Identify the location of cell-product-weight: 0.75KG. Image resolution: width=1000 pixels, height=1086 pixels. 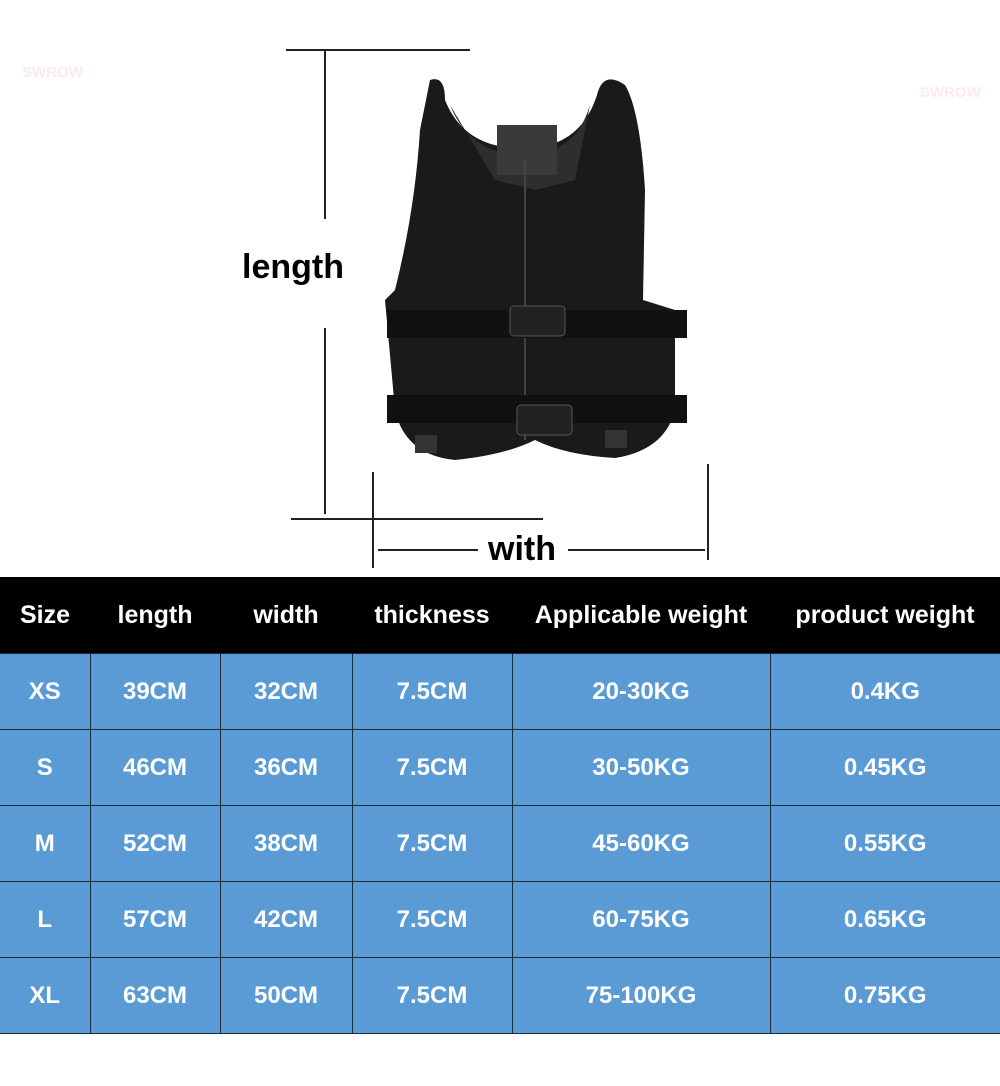
(884, 995).